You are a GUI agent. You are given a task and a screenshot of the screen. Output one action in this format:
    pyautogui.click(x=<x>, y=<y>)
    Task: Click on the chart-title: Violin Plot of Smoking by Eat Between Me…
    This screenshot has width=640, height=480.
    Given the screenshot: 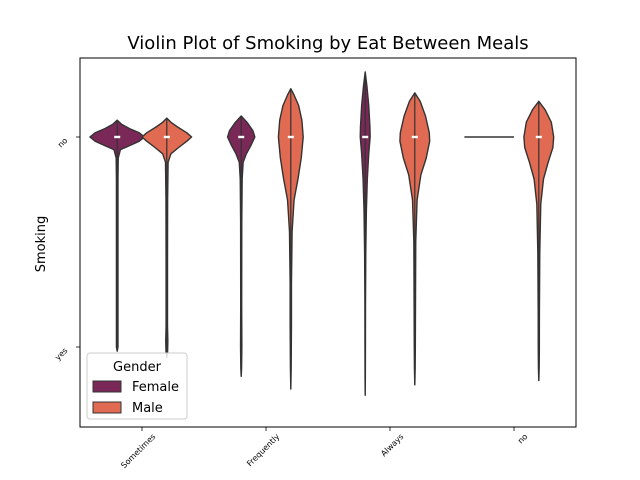 What is the action you would take?
    pyautogui.click(x=327, y=43)
    